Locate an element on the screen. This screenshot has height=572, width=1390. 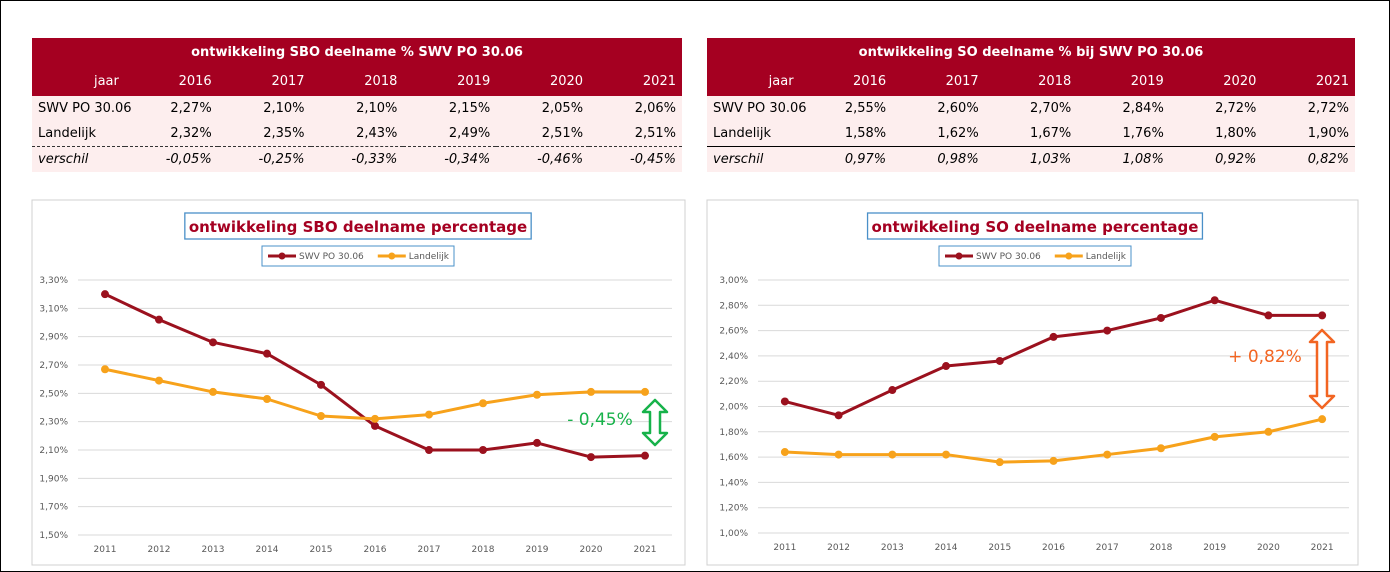
table-cell: -0,33% is located at coordinates (357, 159).